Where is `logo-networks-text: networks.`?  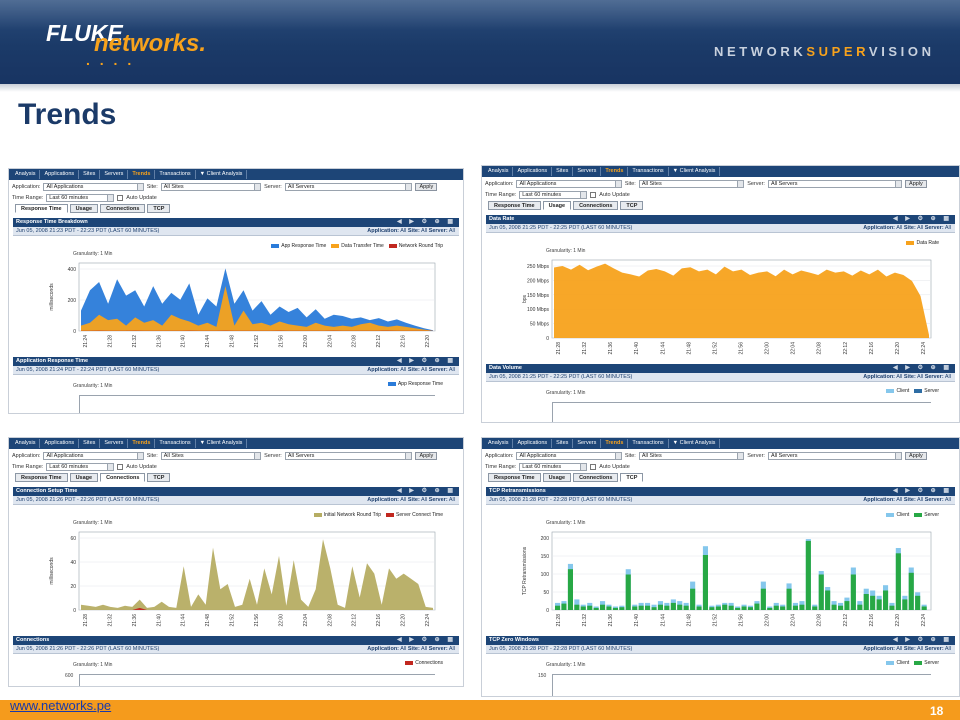 logo-networks-text: networks. is located at coordinates (150, 43).